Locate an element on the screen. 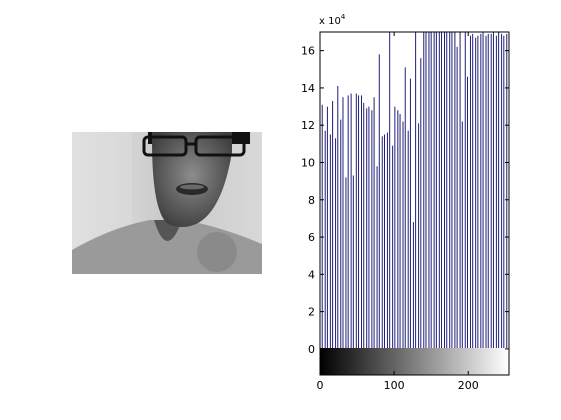 The image size is (561, 420). y-tick-label: 2 is located at coordinates (311, 312).